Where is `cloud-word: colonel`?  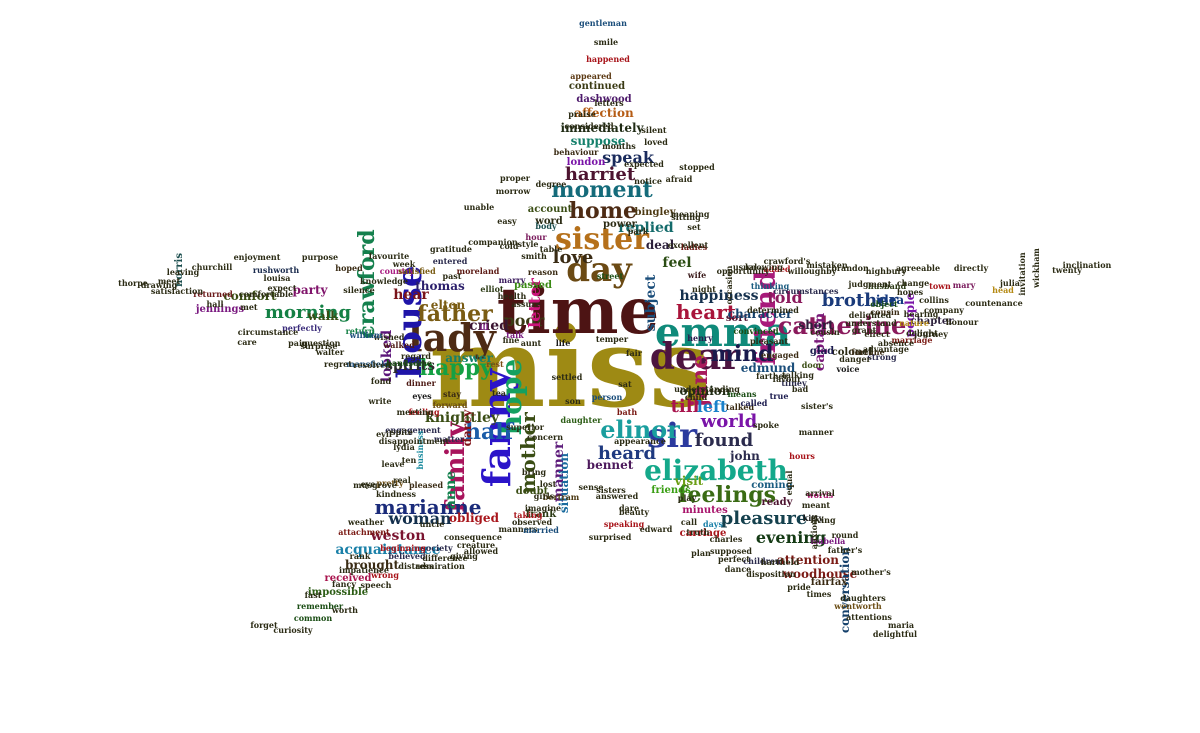
cloud-word: colonel is located at coordinates (852, 352).